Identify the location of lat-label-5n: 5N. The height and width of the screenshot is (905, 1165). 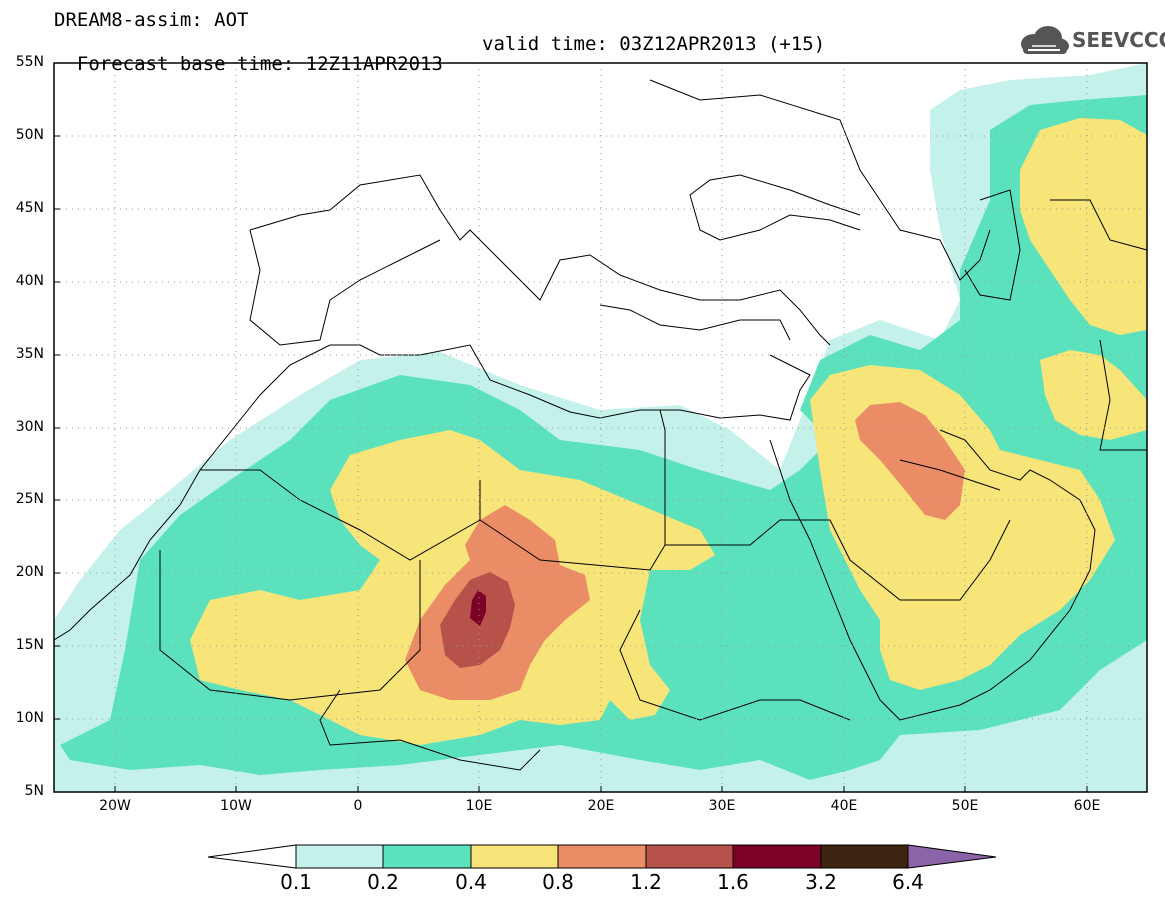
(34, 791).